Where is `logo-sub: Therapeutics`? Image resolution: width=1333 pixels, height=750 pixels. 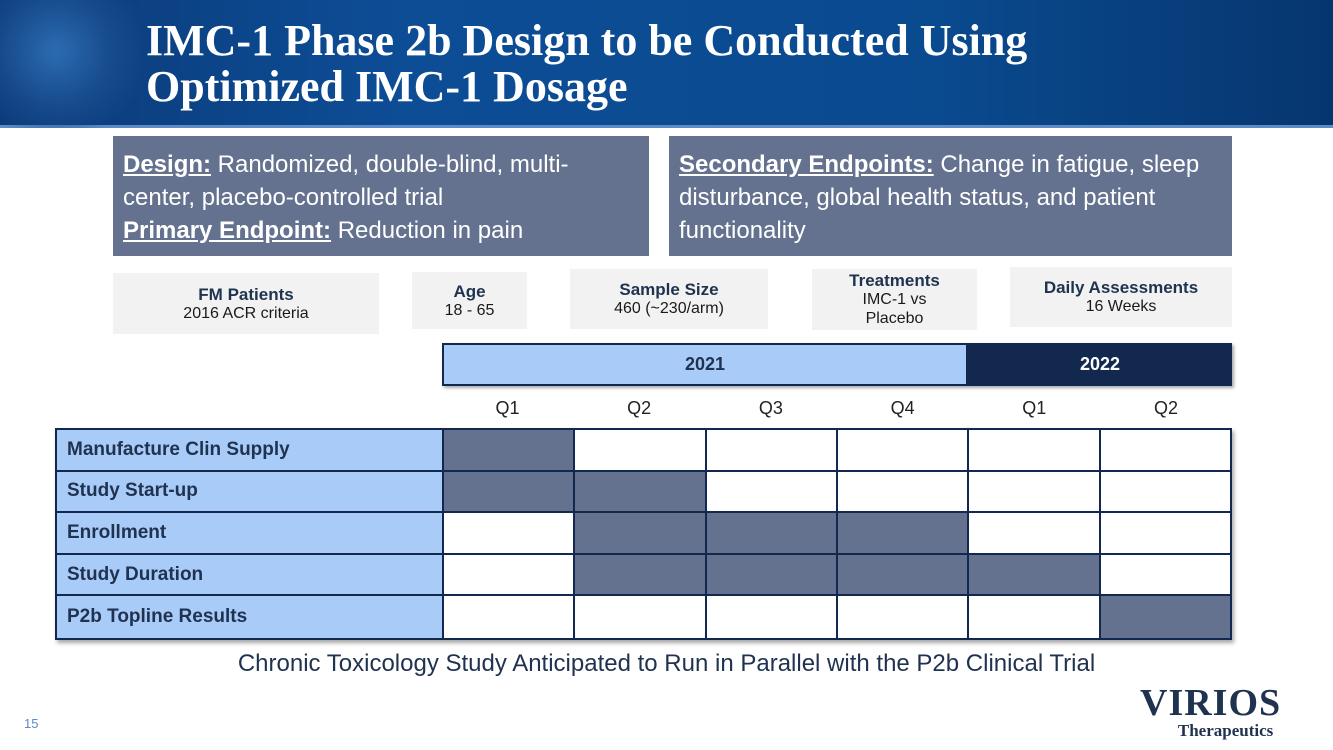 logo-sub: Therapeutics is located at coordinates (1225, 730).